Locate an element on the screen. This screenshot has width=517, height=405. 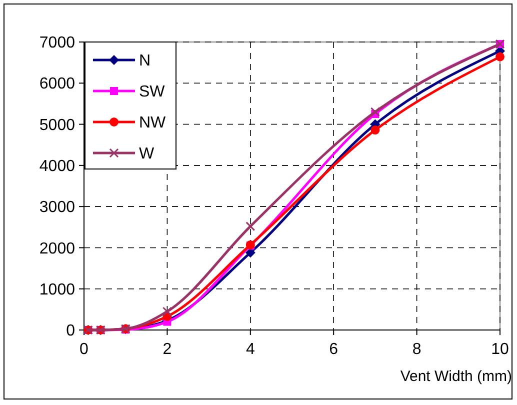
y-tick-label: 2000 is located at coordinates (57, 249).